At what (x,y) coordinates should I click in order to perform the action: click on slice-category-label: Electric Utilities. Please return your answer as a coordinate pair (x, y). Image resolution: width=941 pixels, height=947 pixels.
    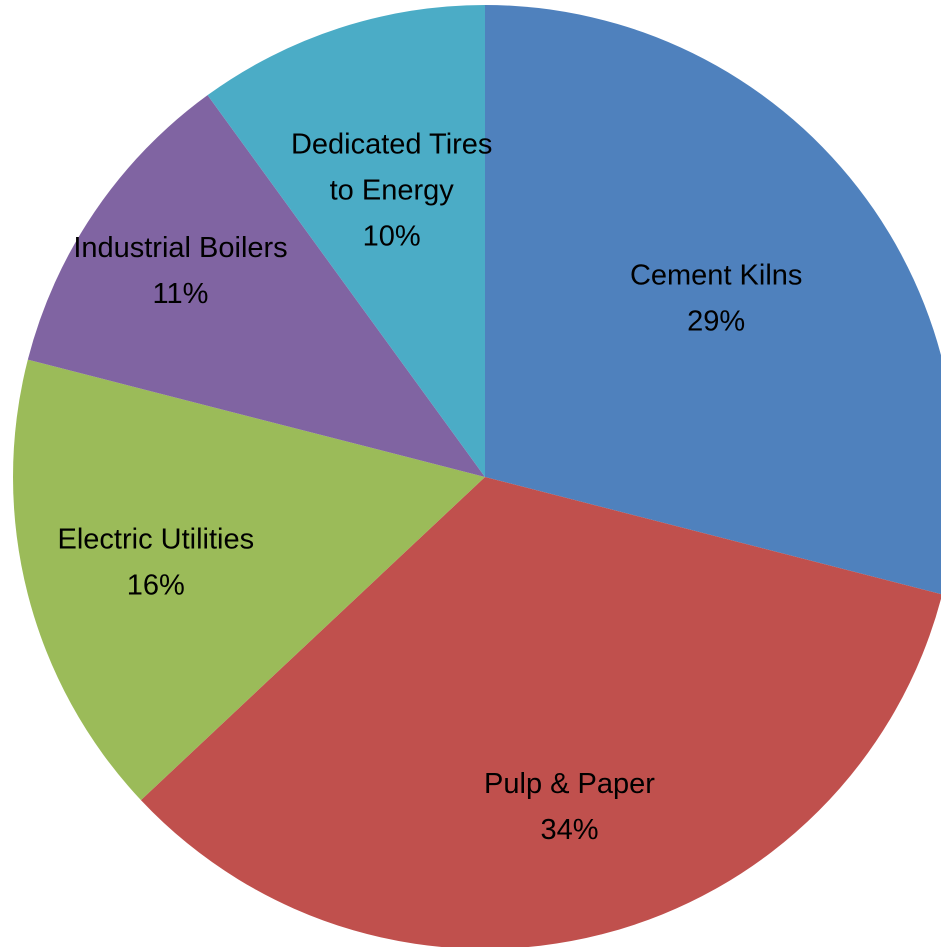
    Looking at the image, I should click on (156, 540).